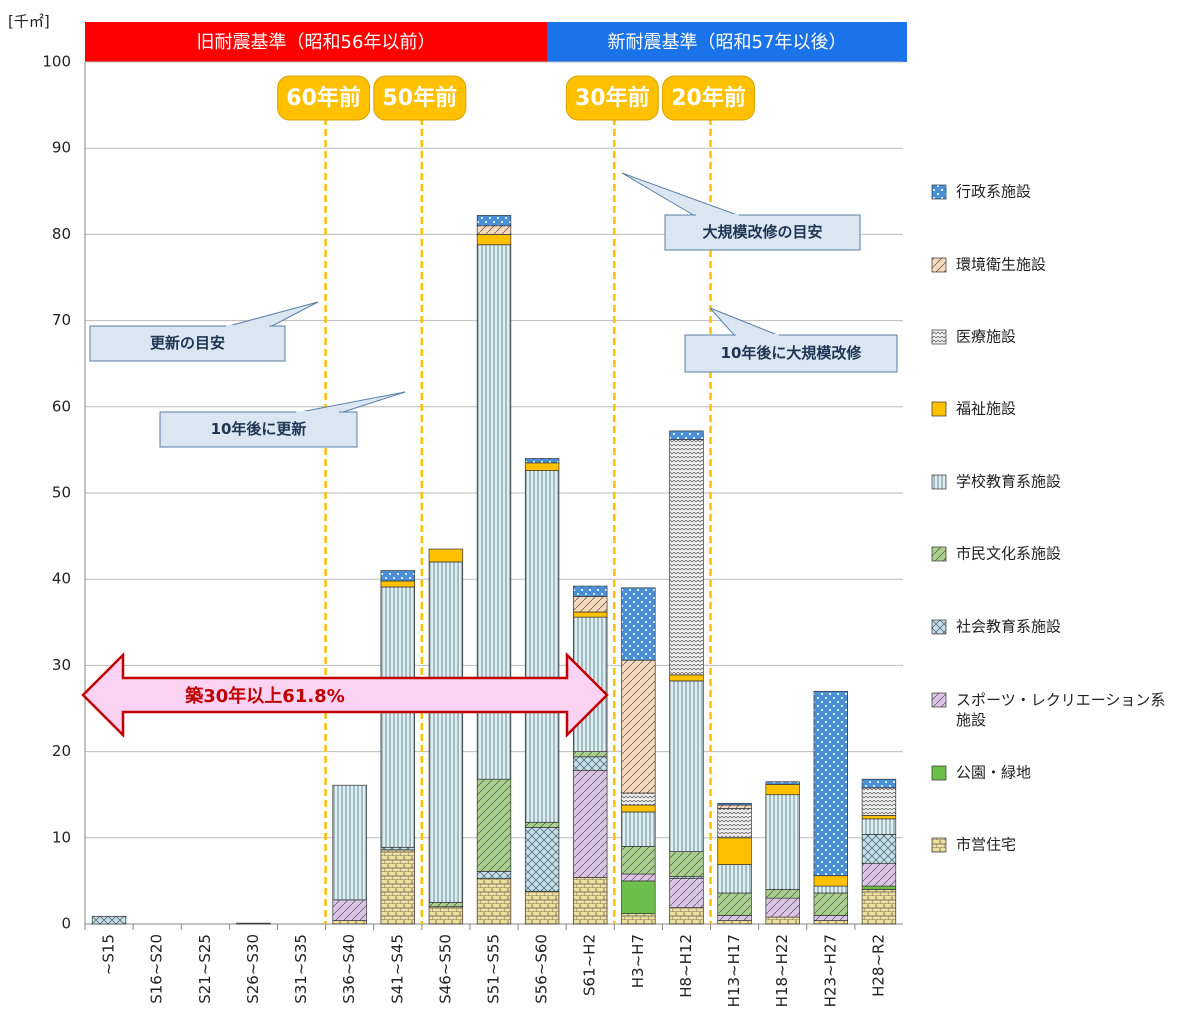 The width and height of the screenshot is (1195, 1025). I want to click on arrow-text: 築30年以上61.8%, so click(264, 696).